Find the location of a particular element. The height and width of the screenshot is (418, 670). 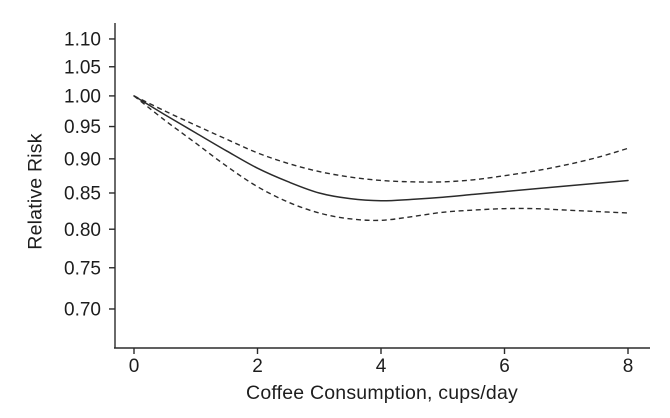

y-tick-label: 1.05 is located at coordinates (82, 67).